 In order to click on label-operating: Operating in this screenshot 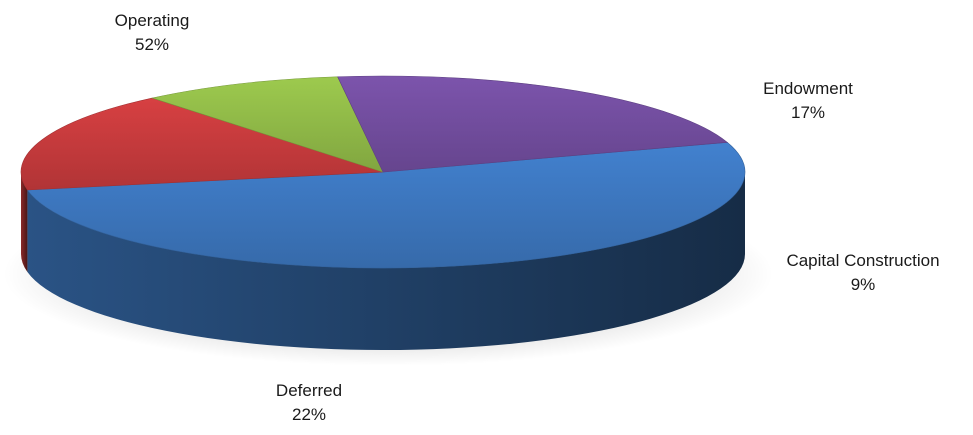, I will do `click(152, 20)`.